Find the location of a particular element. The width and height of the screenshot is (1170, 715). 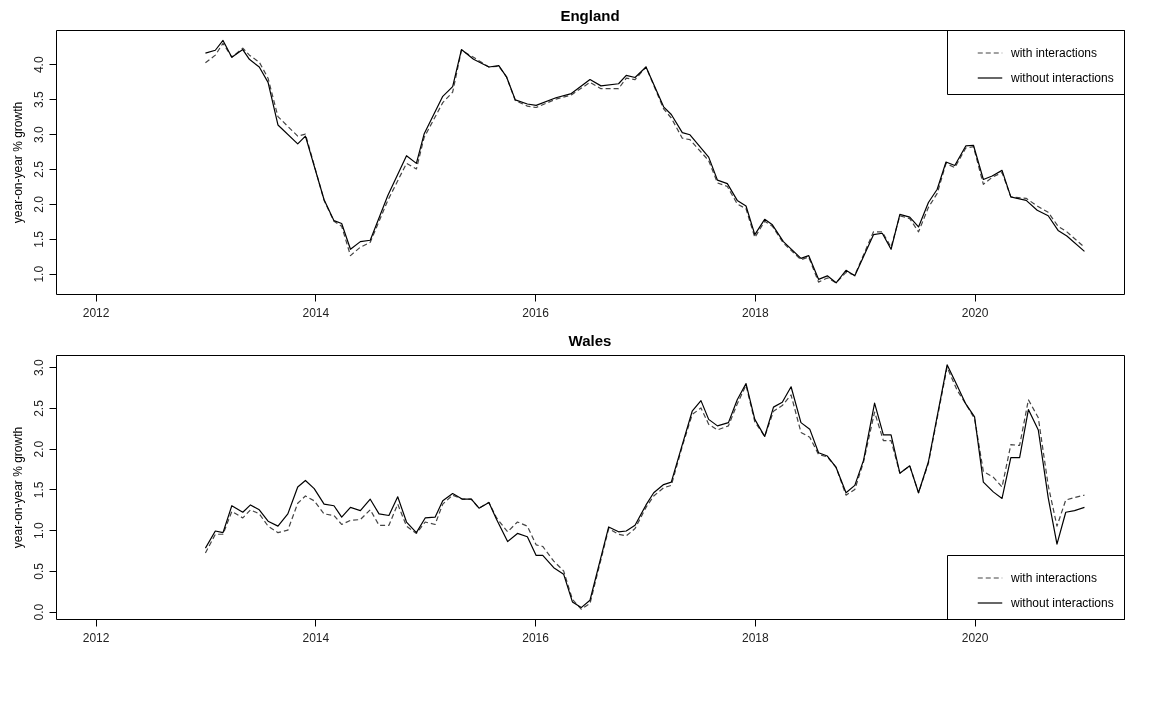

y-tick-label: 3.5 is located at coordinates (38, 99).